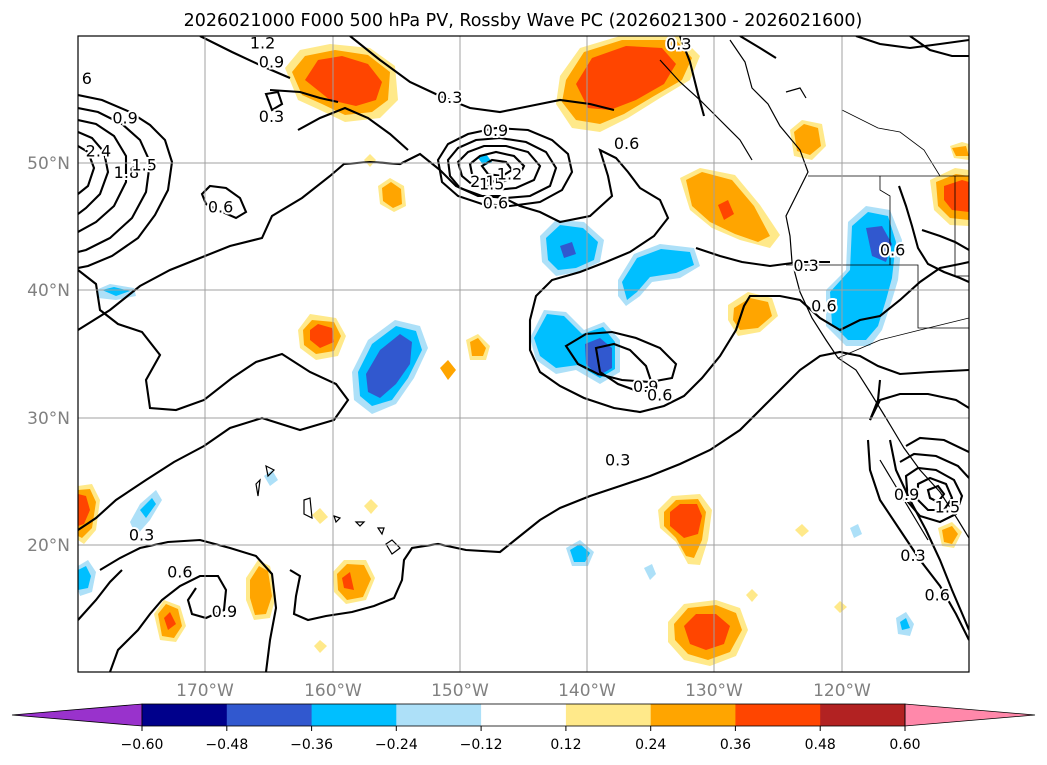 This screenshot has height=765, width=1047. Describe the element at coordinates (565, 745) in the screenshot. I see `colorbar-tick-label: 0.12` at that location.